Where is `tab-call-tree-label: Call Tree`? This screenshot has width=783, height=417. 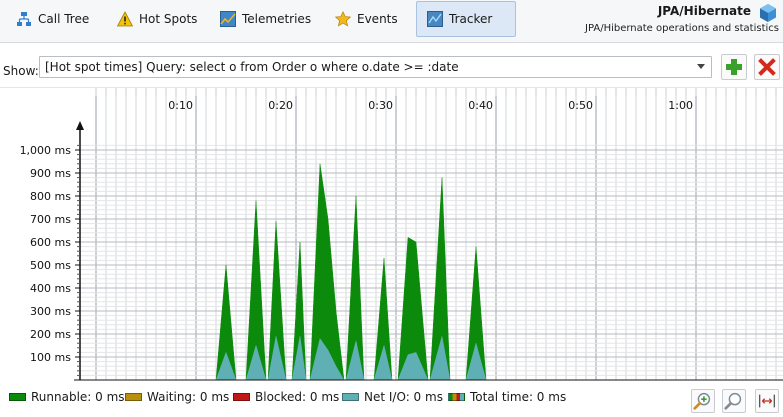
tab-call-tree-label: Call Tree is located at coordinates (64, 19).